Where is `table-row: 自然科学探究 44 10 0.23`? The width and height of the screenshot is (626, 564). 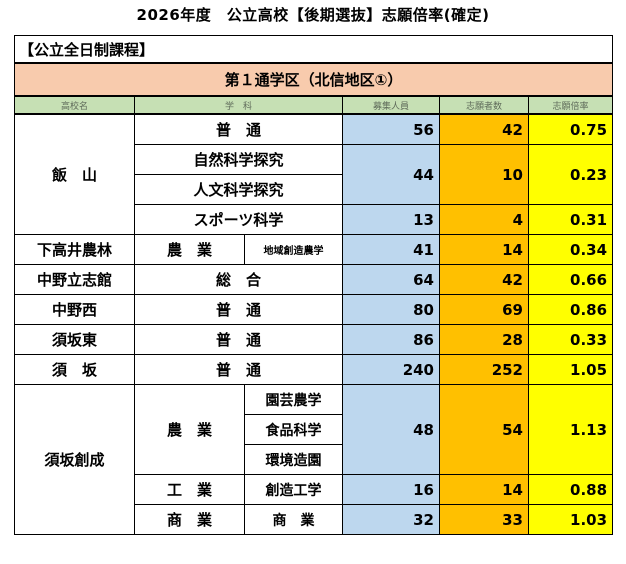
table-row: 自然科学探究 44 10 0.23 is located at coordinates (314, 174).